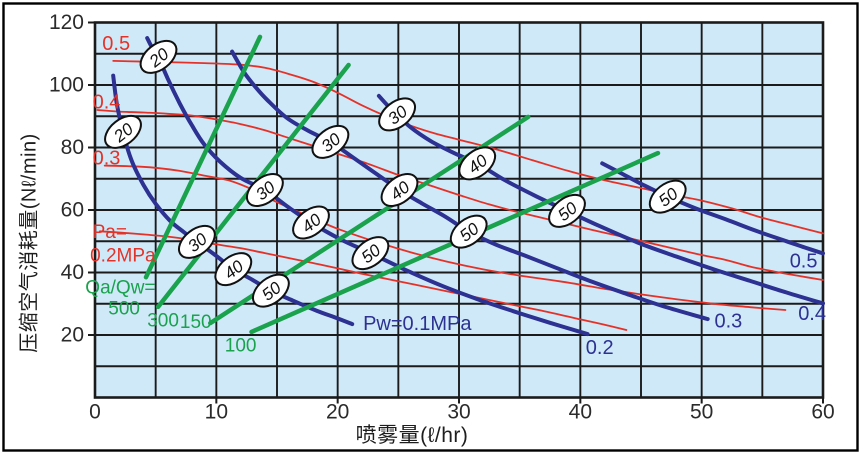  What do you see at coordinates (124, 309) in the screenshot?
I see `annotation-500: 500` at bounding box center [124, 309].